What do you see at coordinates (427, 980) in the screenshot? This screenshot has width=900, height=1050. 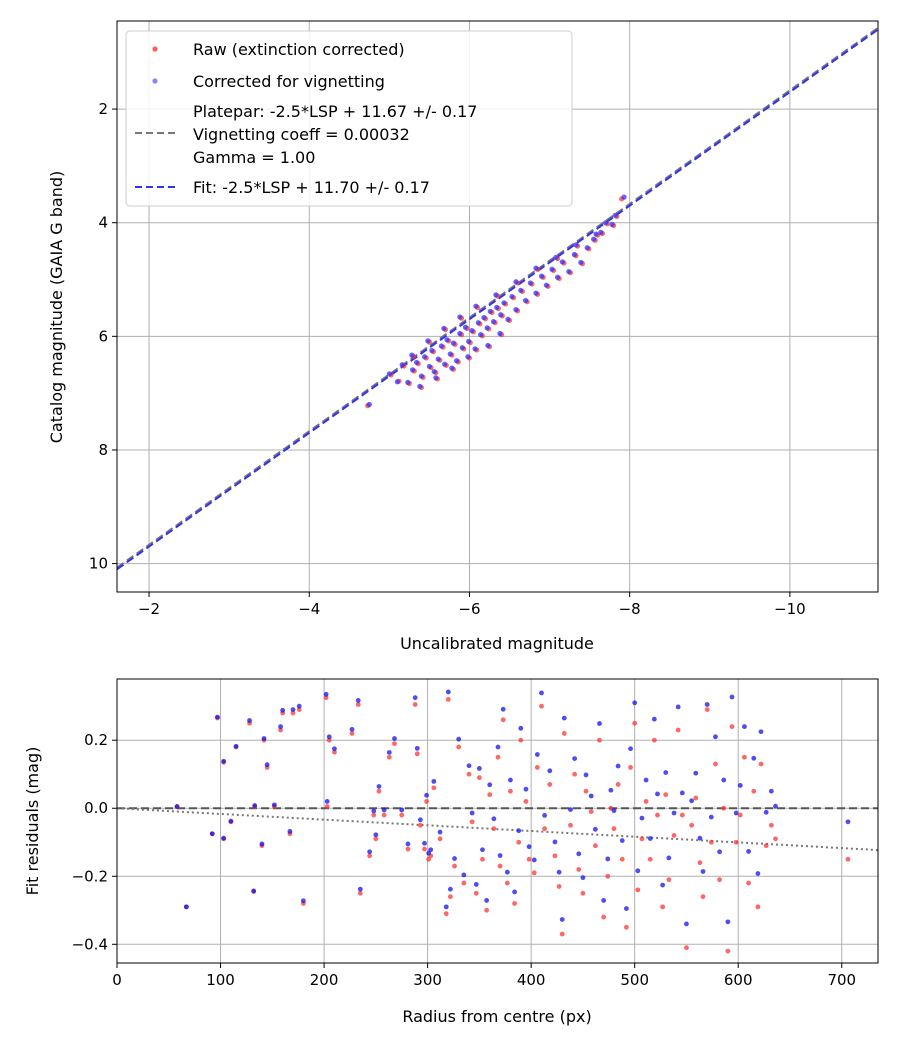 I see `bottom-x-tick-label: 300` at bounding box center [427, 980].